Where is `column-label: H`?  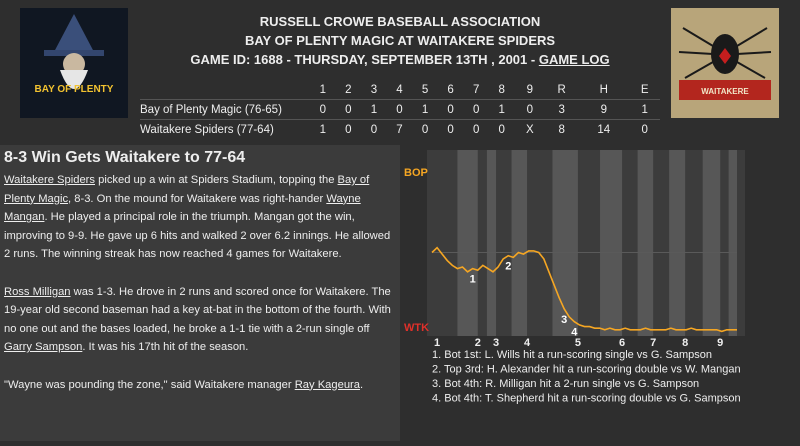 column-label: H is located at coordinates (604, 90).